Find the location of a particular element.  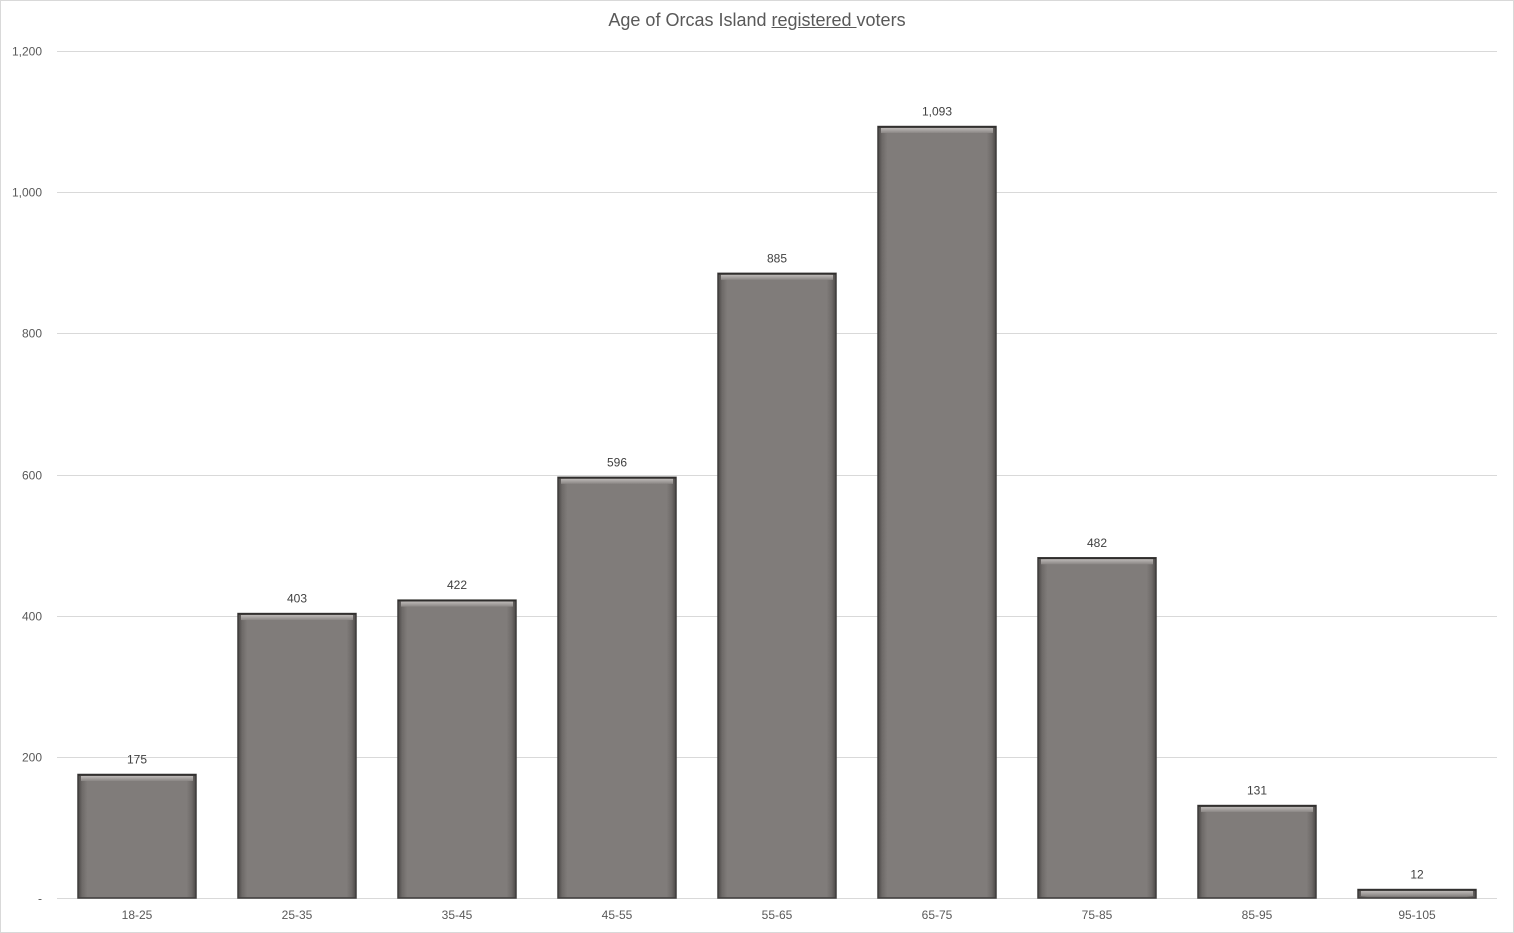

y-tick-label: 400 is located at coordinates (32, 617).